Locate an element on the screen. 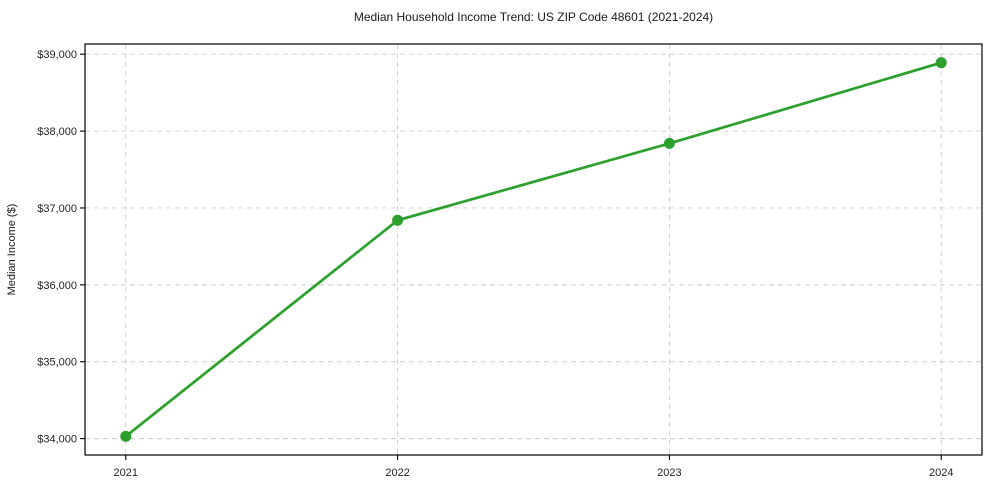  y-tick-label: $34,000 is located at coordinates (57, 440).